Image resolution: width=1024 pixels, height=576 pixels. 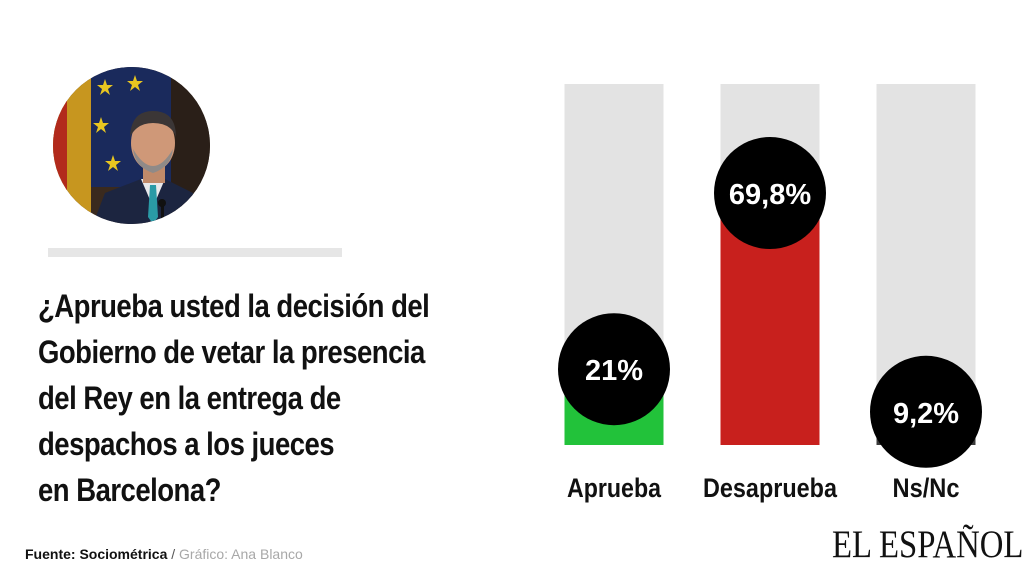 I want to click on credit-text: Gráfico: Ana Blanco, so click(x=241, y=554).